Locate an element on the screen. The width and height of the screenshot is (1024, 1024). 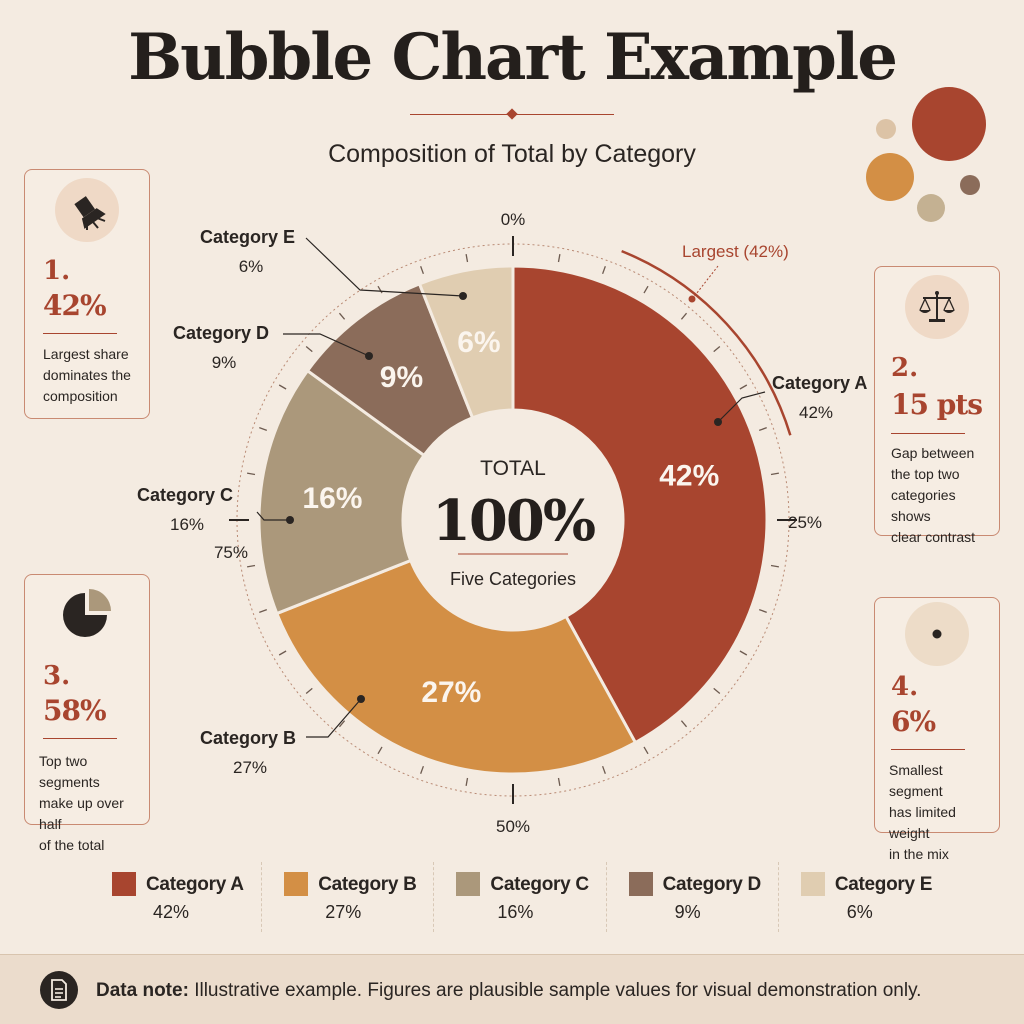
card-number: 4. is located at coordinates (905, 687).